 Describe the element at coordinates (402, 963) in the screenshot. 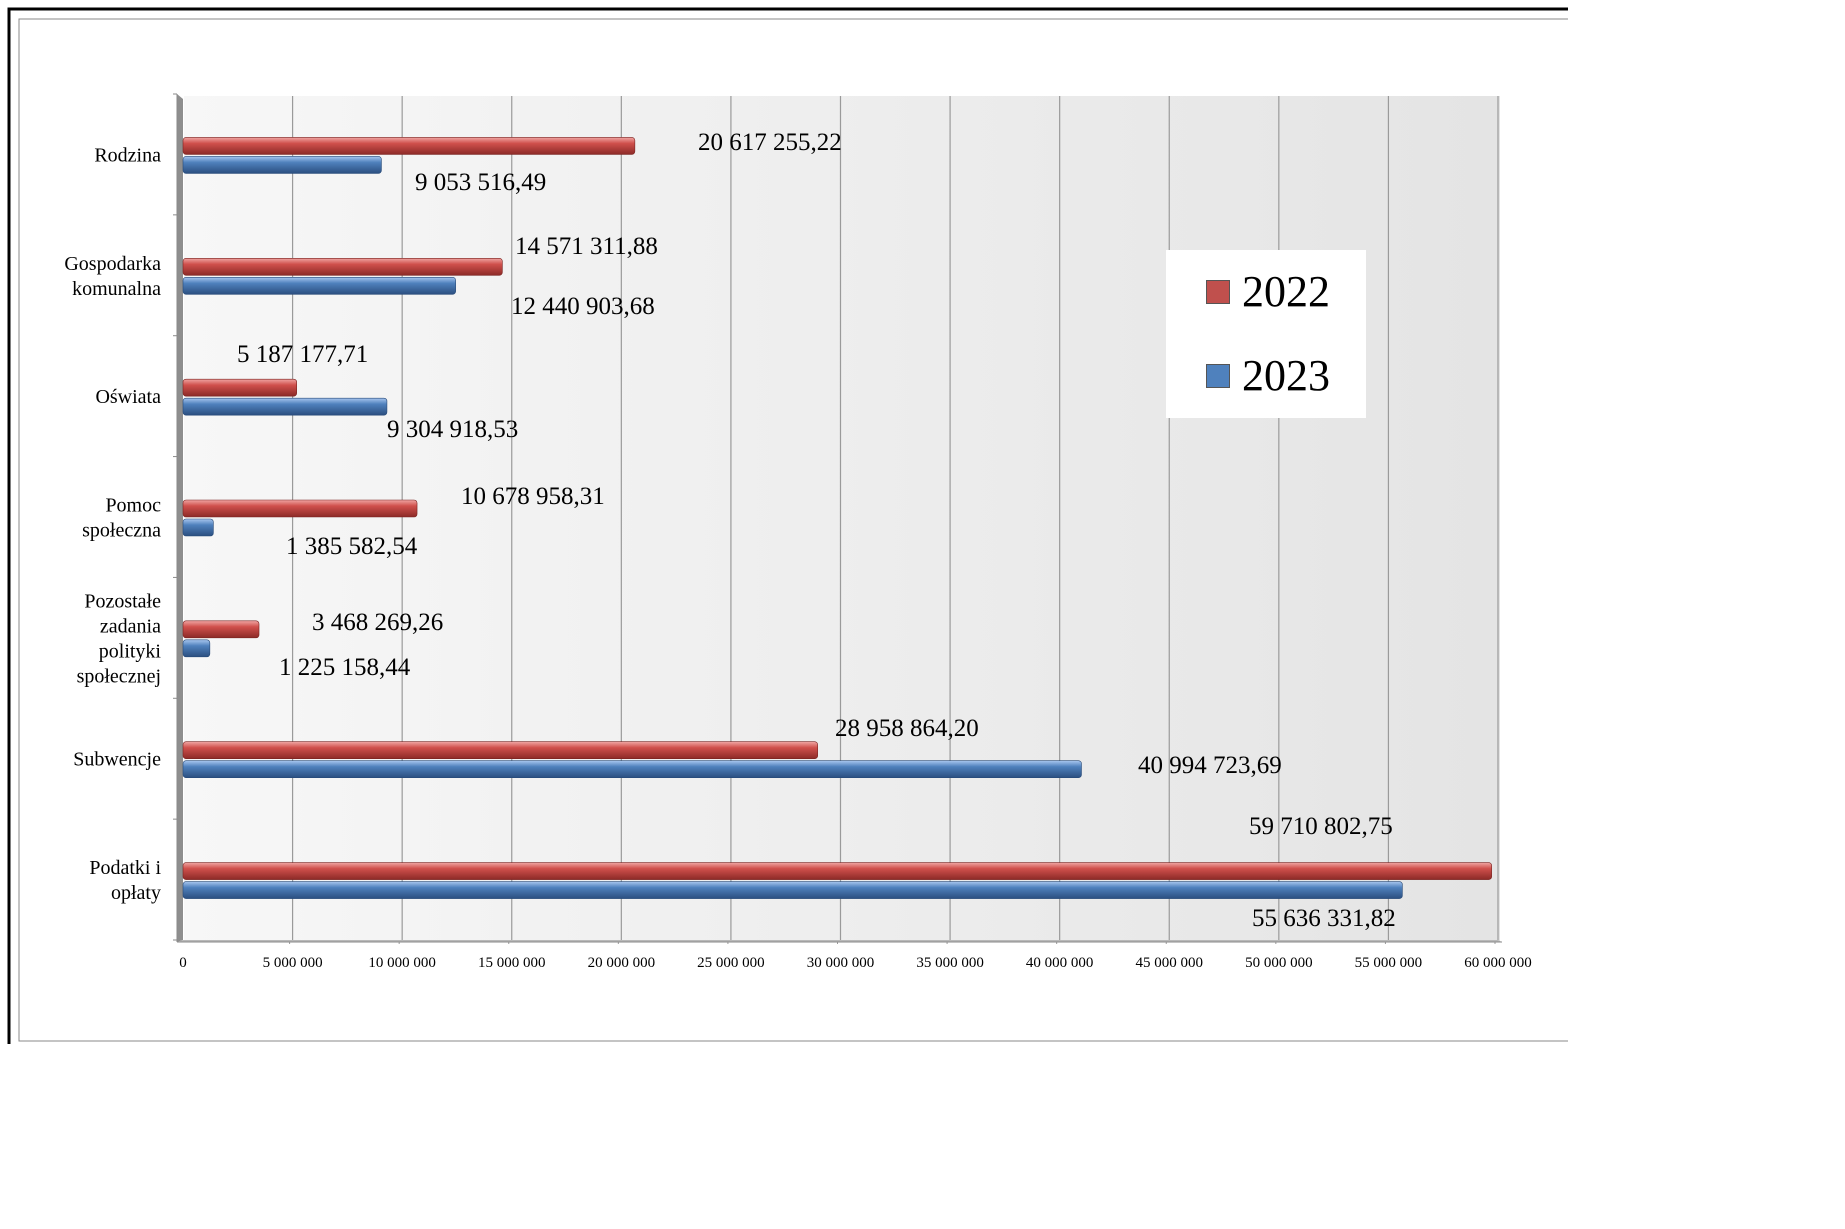

I see `x-tick-label: 10 000 000` at that location.